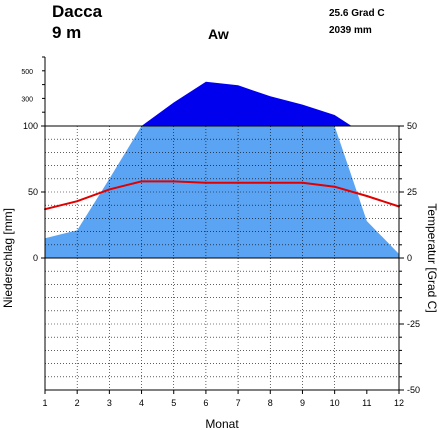  Describe the element at coordinates (44, 403) in the screenshot. I see `x-tick-label: 1` at that location.